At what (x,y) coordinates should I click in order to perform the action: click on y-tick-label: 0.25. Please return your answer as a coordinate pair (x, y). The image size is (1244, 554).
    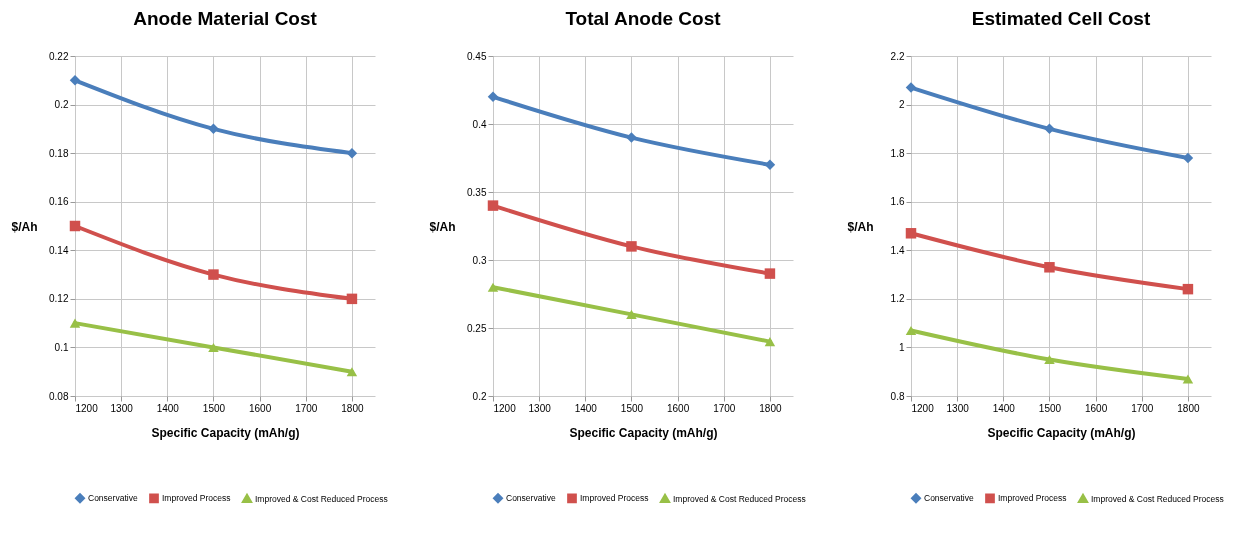
    Looking at the image, I should click on (477, 328).